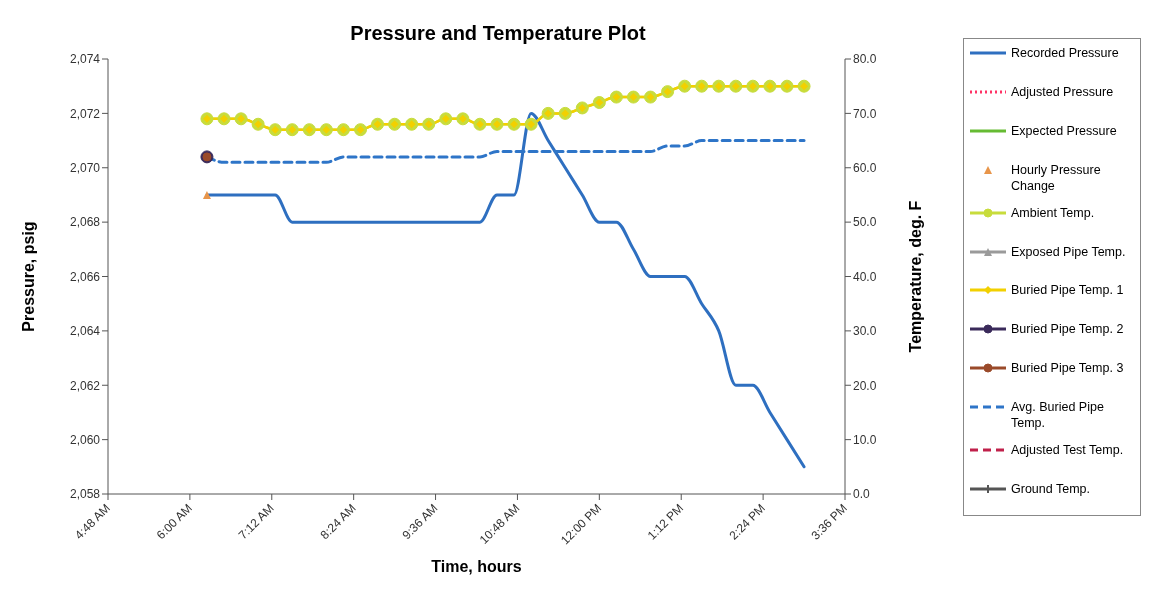 The image size is (1153, 590). I want to click on legend-label: Expected Pressure, so click(1064, 130).